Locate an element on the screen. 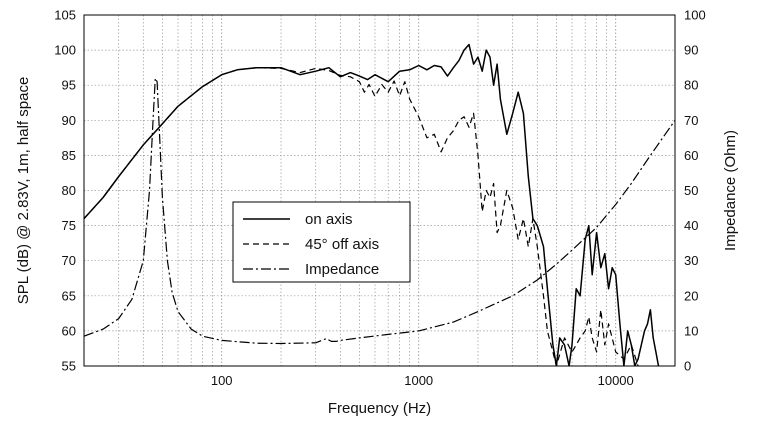  y-left-tick-label: 90 is located at coordinates (69, 120).